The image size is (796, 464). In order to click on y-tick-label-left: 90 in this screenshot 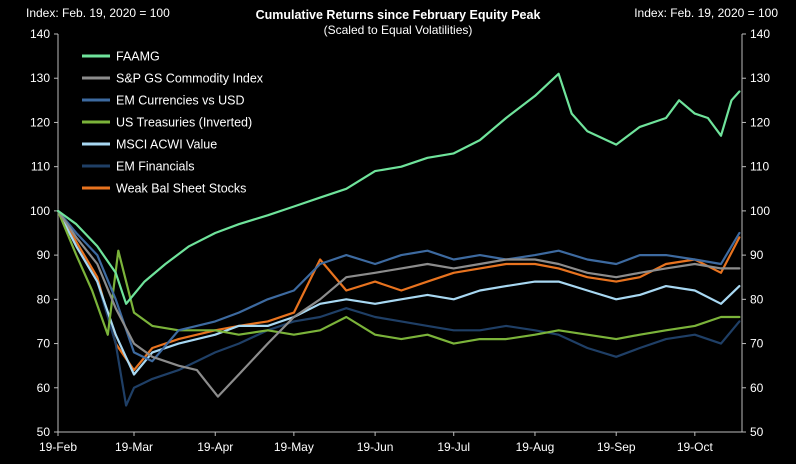, I will do `click(44, 255)`.